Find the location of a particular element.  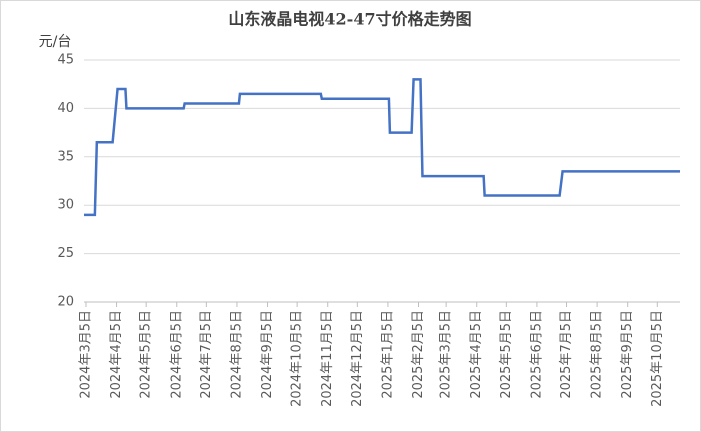

x-tick-label: 2024年9月5日 is located at coordinates (267, 354).